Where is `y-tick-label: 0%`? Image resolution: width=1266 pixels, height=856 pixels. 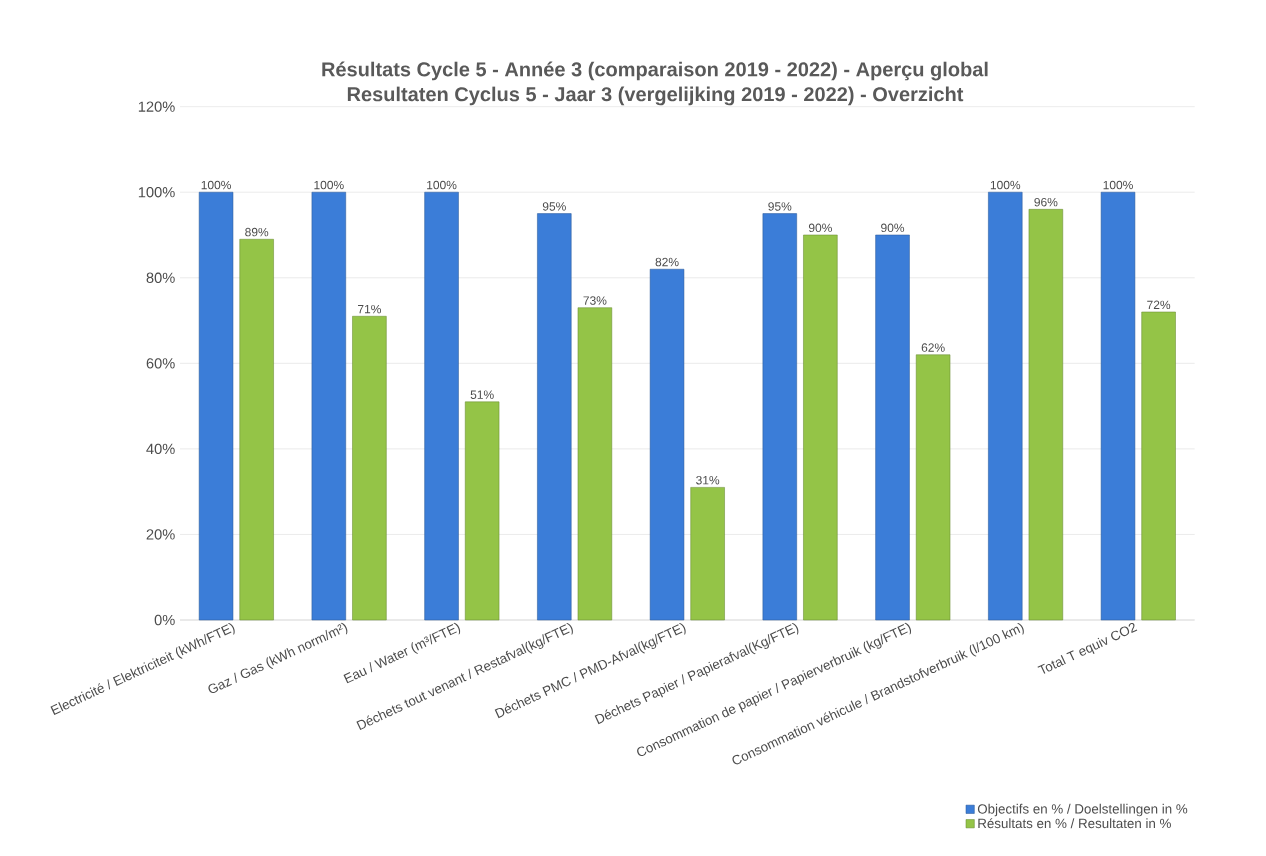 y-tick-label: 0% is located at coordinates (164, 620).